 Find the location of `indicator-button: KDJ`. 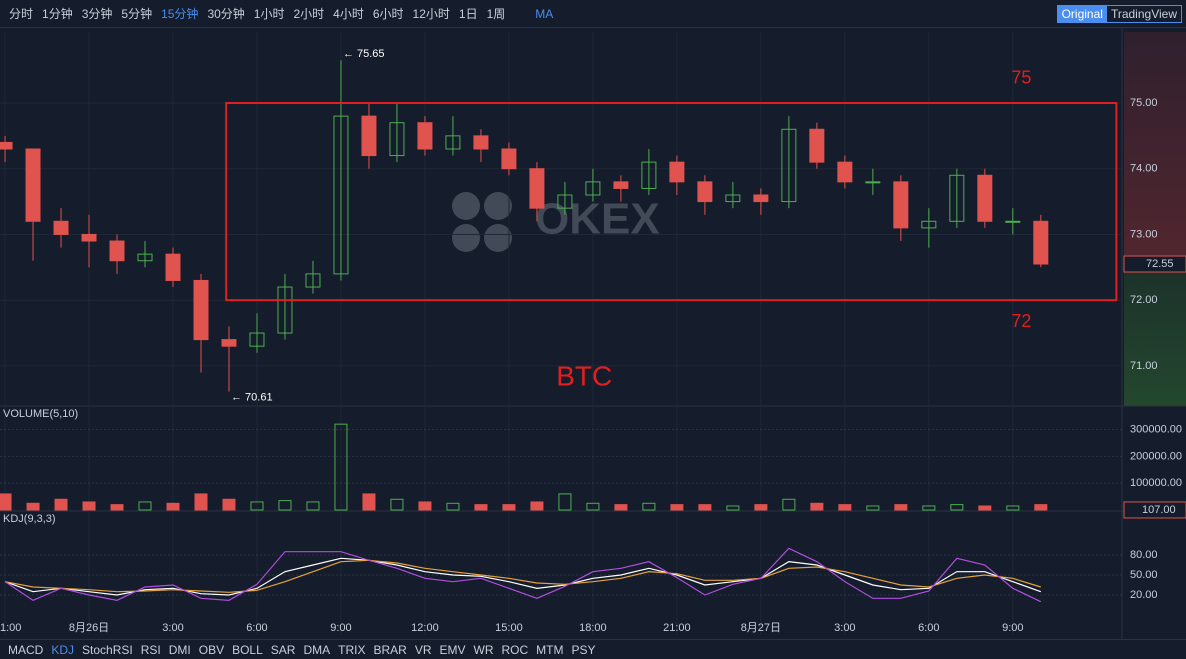

indicator-button: KDJ is located at coordinates (63, 649).